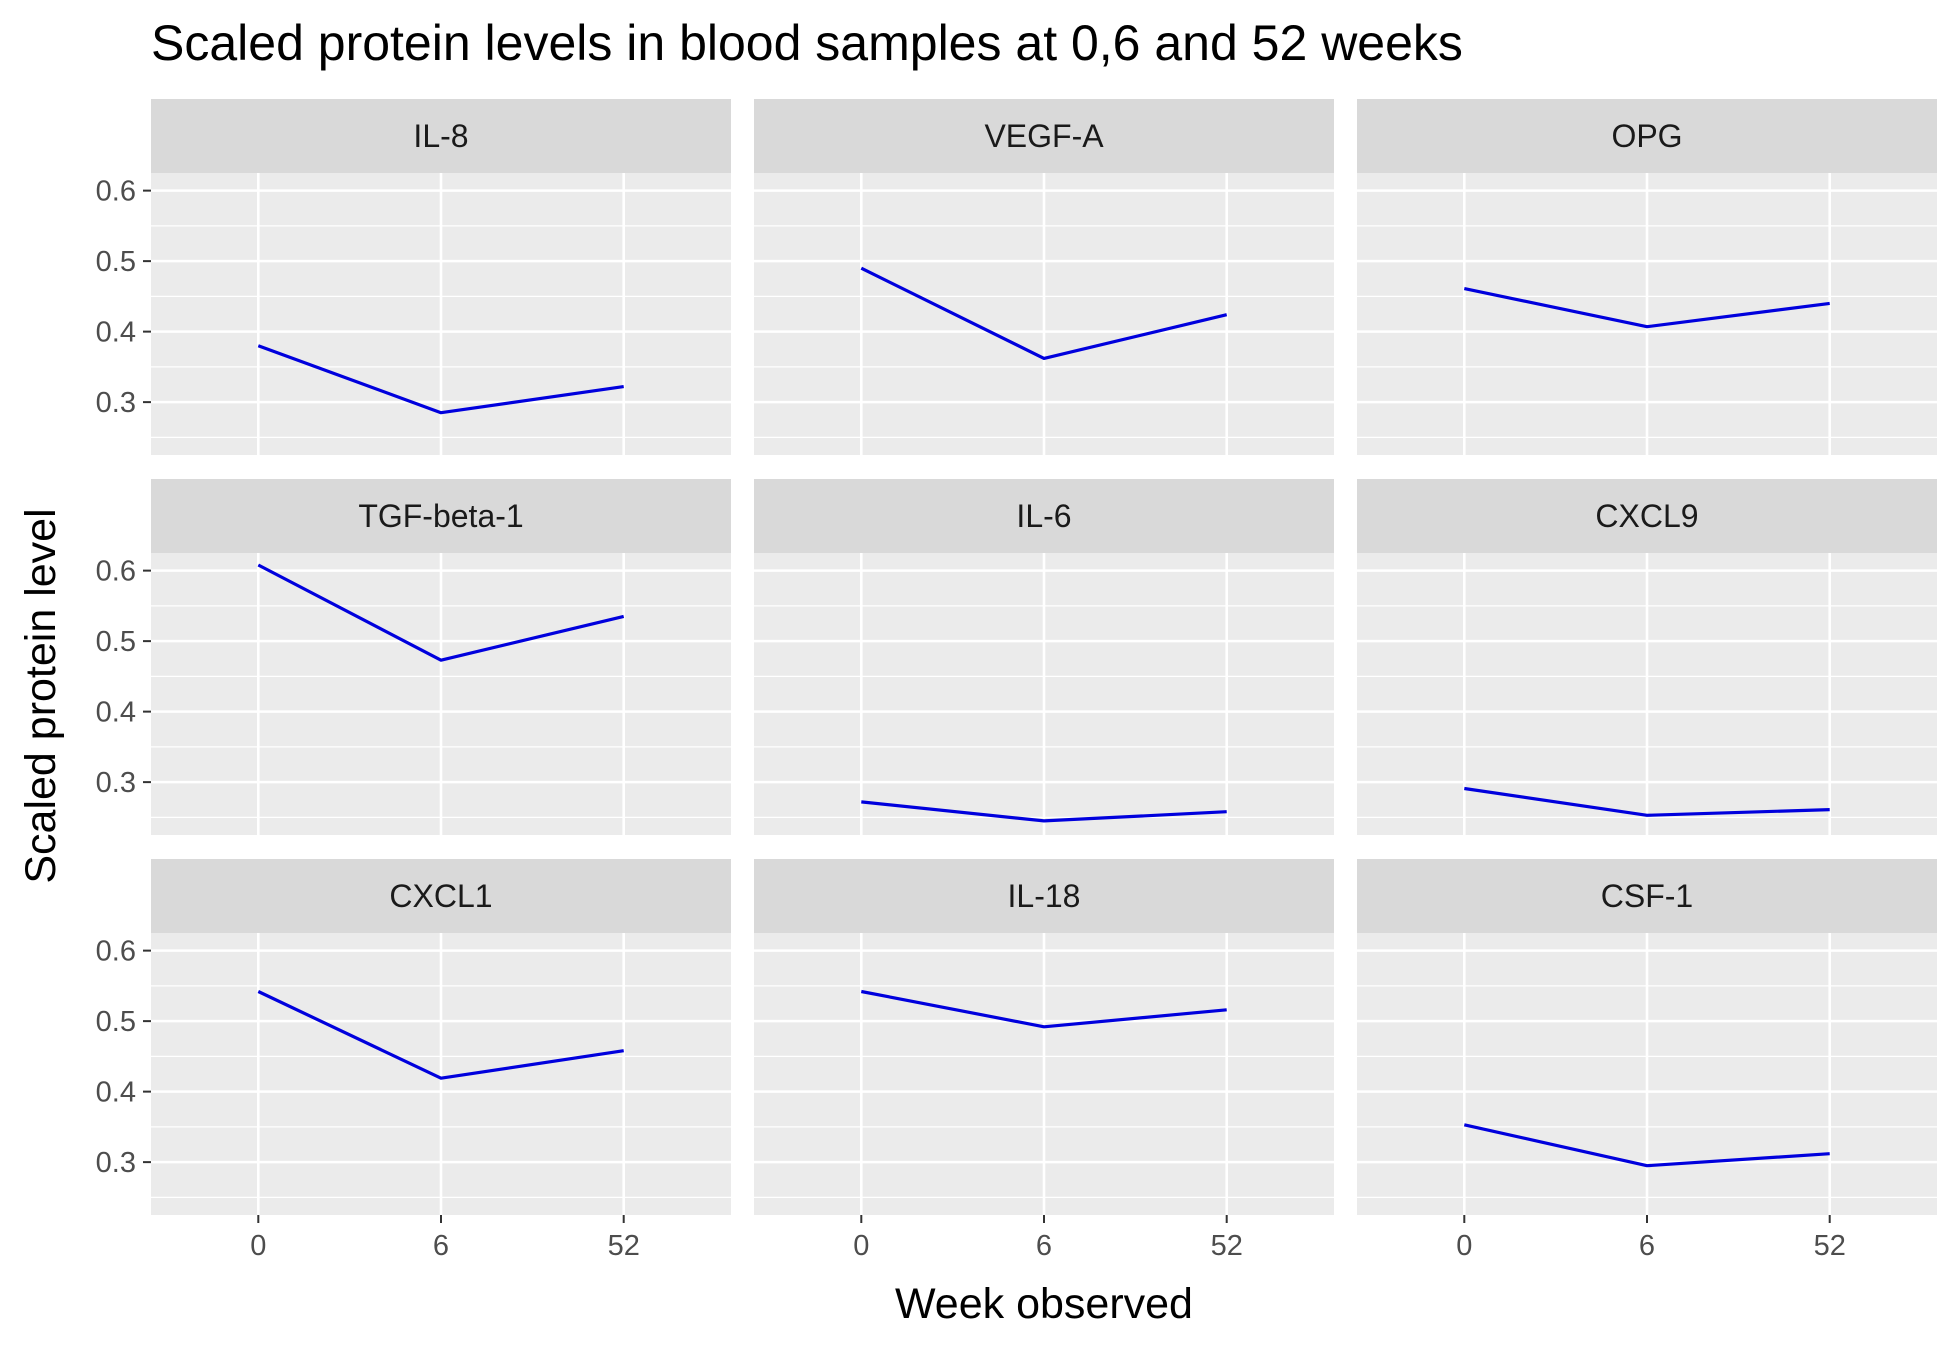 The width and height of the screenshot is (1950, 1349). I want to click on facet-label: VEGF-A, so click(1044, 136).